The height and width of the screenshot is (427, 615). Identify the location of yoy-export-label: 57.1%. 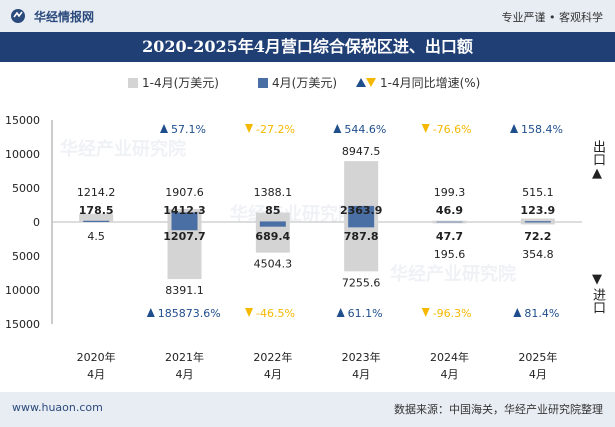
(188, 129).